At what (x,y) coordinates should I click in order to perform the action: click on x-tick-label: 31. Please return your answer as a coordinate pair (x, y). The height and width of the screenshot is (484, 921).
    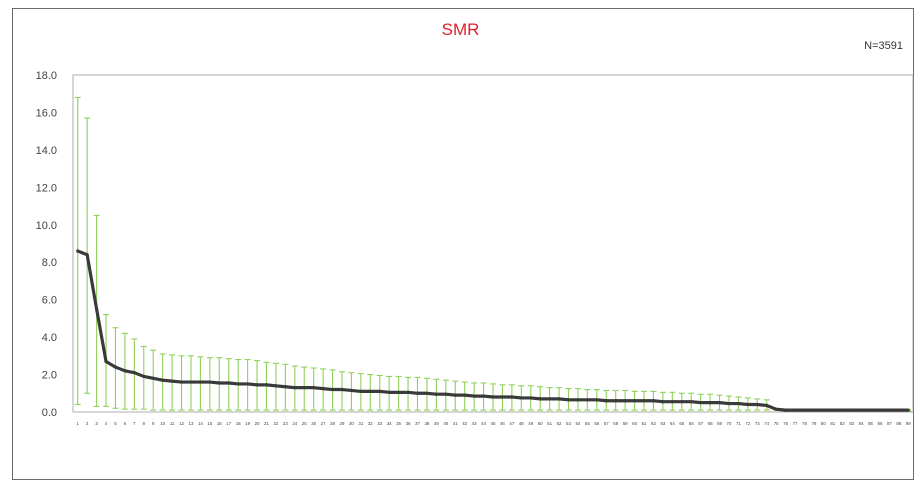
    Looking at the image, I should click on (360, 423).